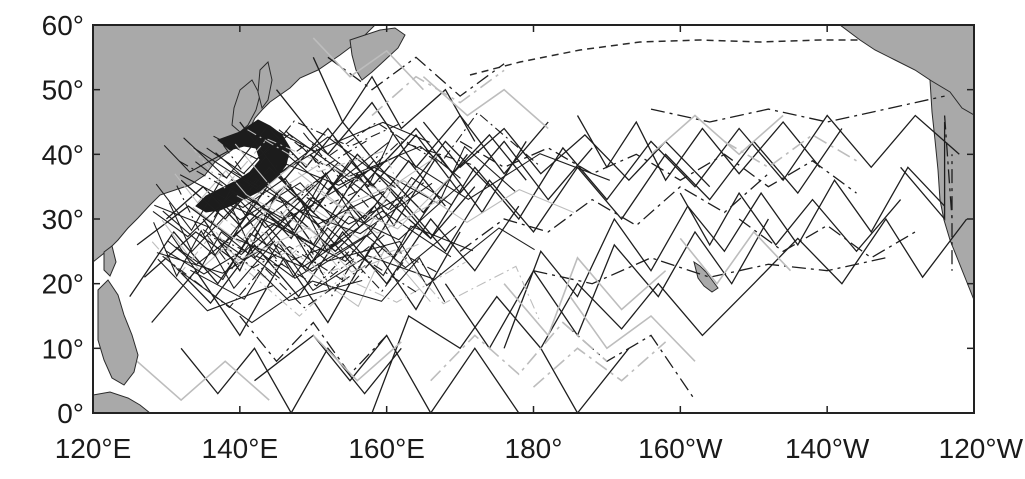 The image size is (1025, 479). Describe the element at coordinates (63, 90) in the screenshot. I see `y-tick-label: 50°` at that location.